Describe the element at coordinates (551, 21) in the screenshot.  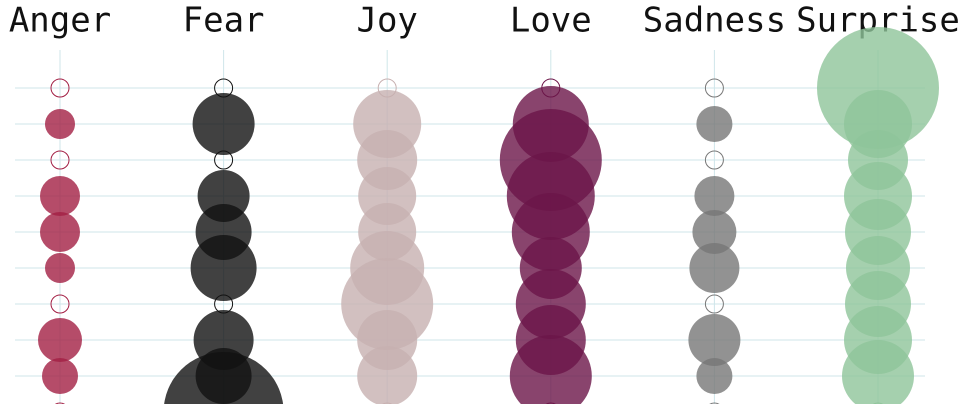
I see `column-title: Love` at that location.